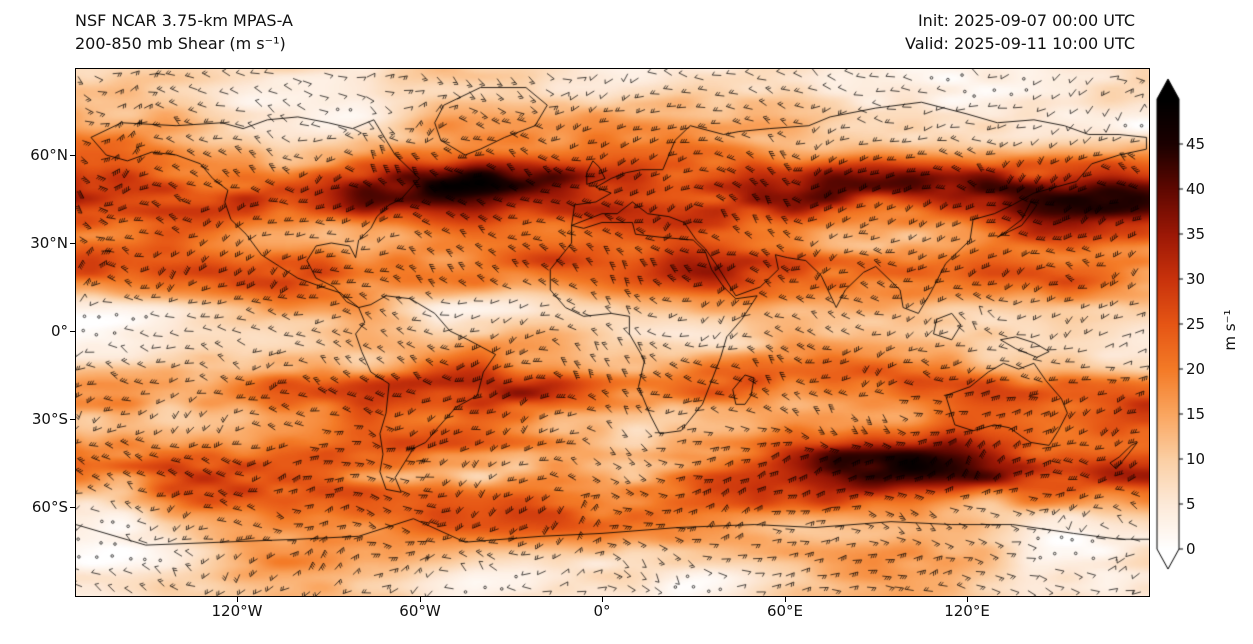 The height and width of the screenshot is (644, 1253). I want to click on colorbar-tick-label: 0, so click(1191, 549).